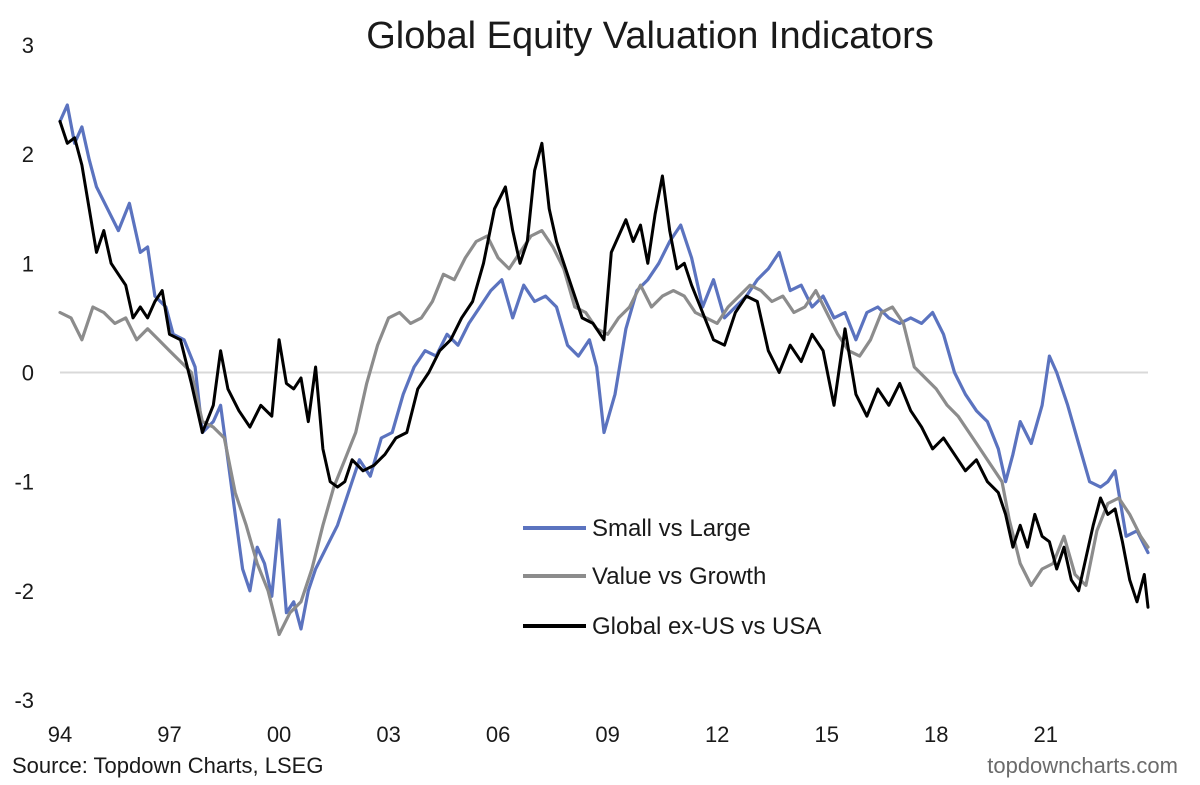 The height and width of the screenshot is (785, 1200). Describe the element at coordinates (28, 154) in the screenshot. I see `y-tick-label: 2` at that location.